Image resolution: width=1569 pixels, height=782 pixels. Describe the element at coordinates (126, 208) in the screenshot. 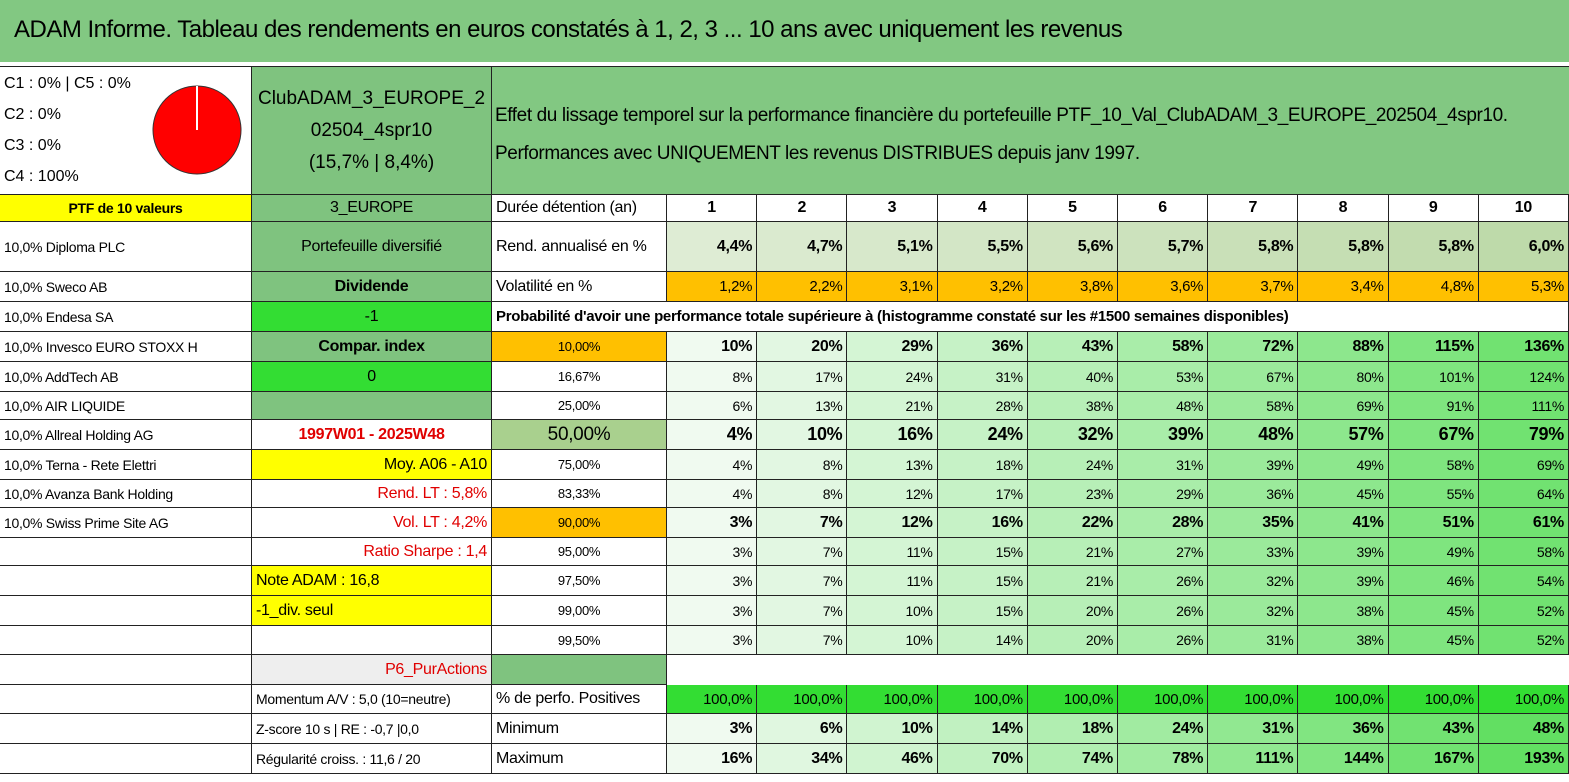

I see `holding-cell: PTF de 10 valeurs` at that location.